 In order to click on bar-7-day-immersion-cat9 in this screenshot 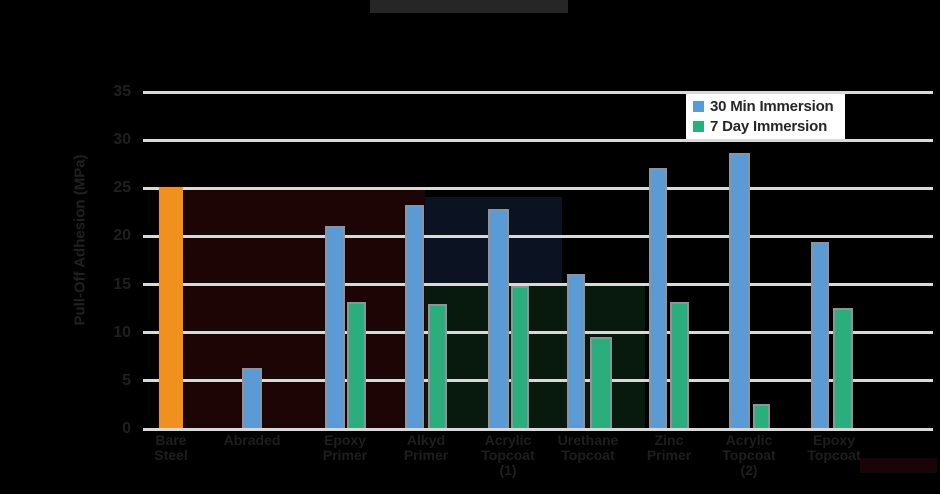, I will do `click(843, 368)`.